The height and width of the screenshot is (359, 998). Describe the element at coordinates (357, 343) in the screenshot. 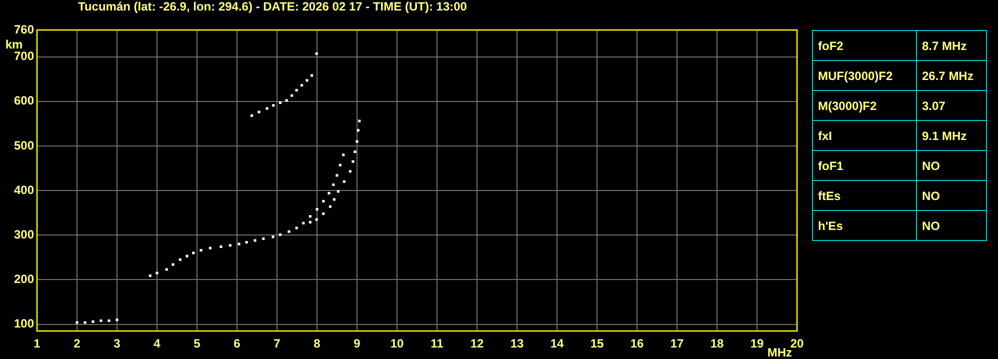

I see `x-tick-label: 9` at that location.